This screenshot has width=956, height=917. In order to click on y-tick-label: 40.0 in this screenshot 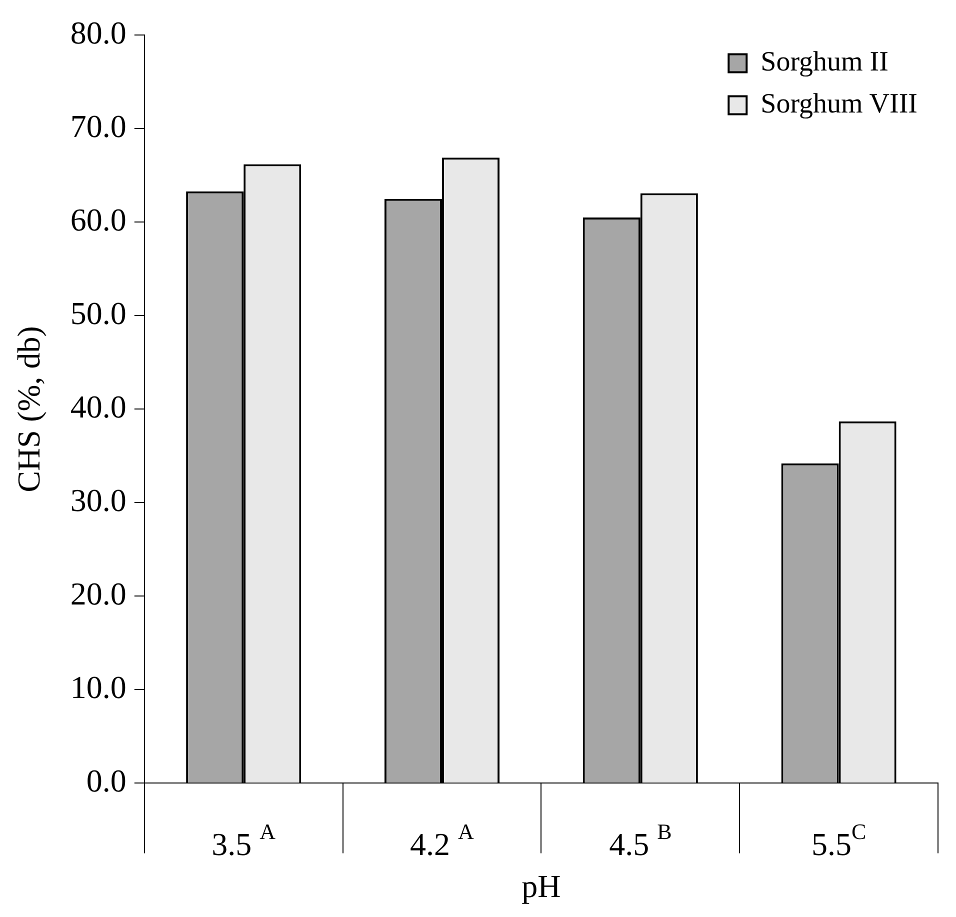, I will do `click(98, 406)`.